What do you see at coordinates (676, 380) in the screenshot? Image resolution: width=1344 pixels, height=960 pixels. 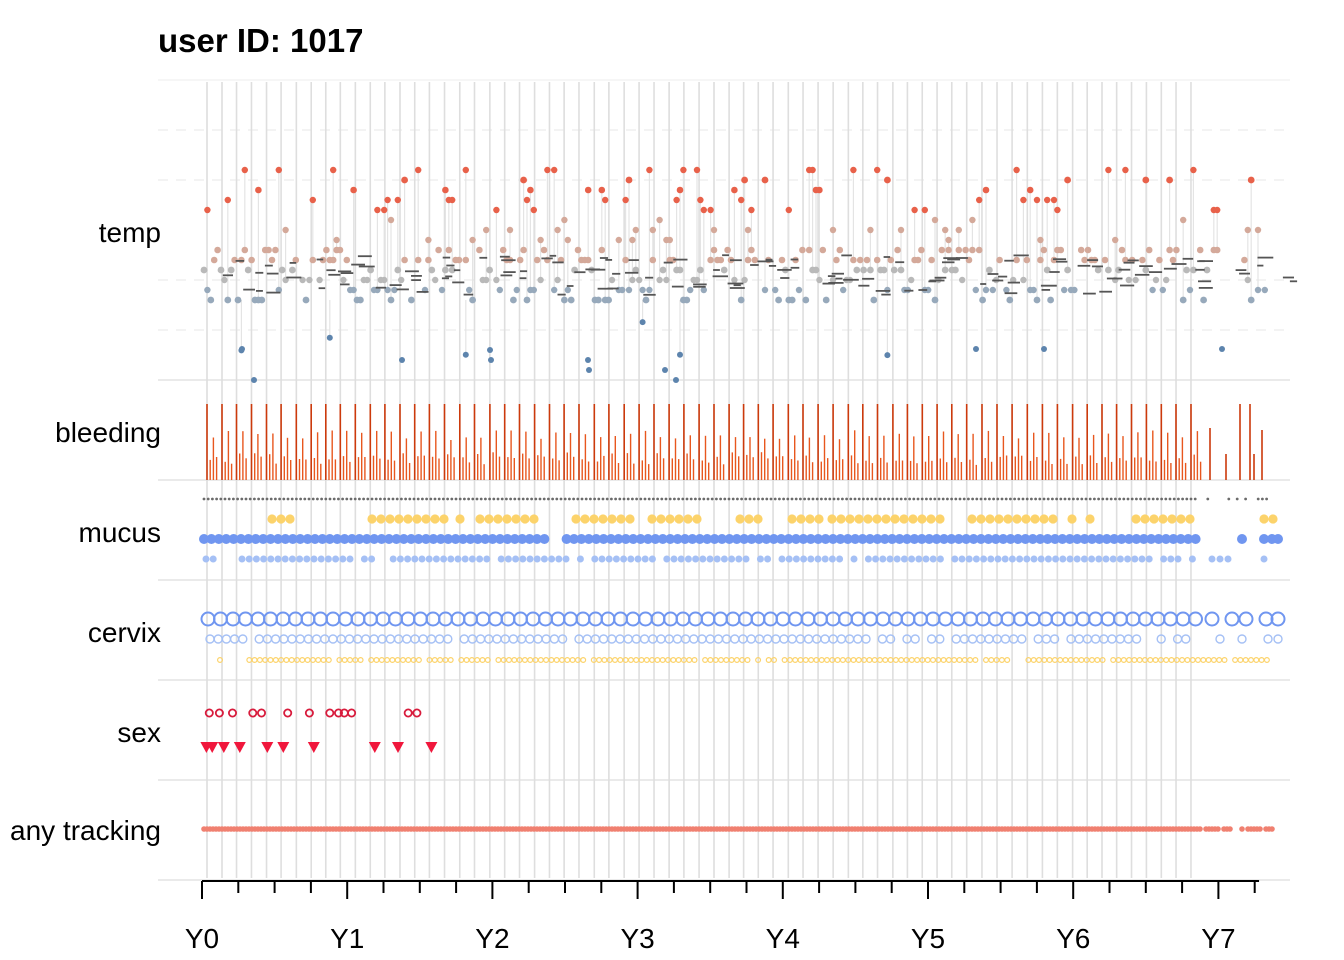 I see `temp-outlier-point` at bounding box center [676, 380].